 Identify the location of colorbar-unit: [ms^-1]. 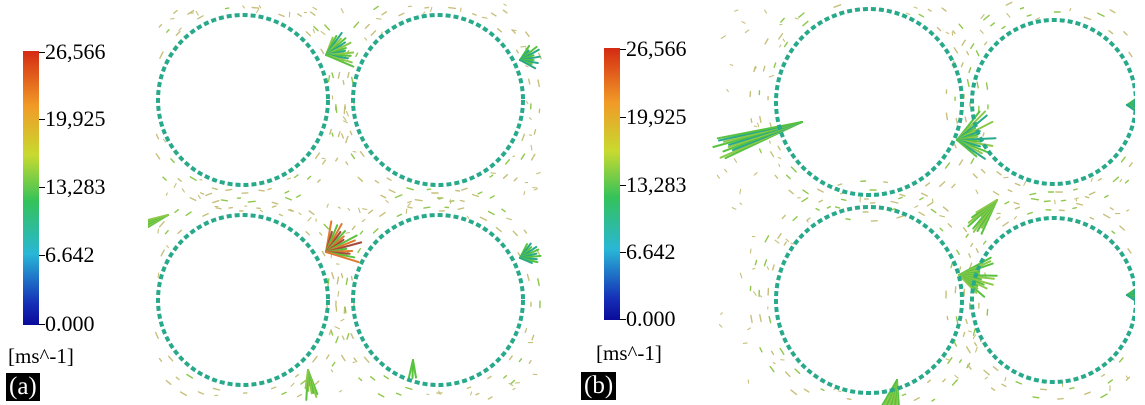
(41, 356).